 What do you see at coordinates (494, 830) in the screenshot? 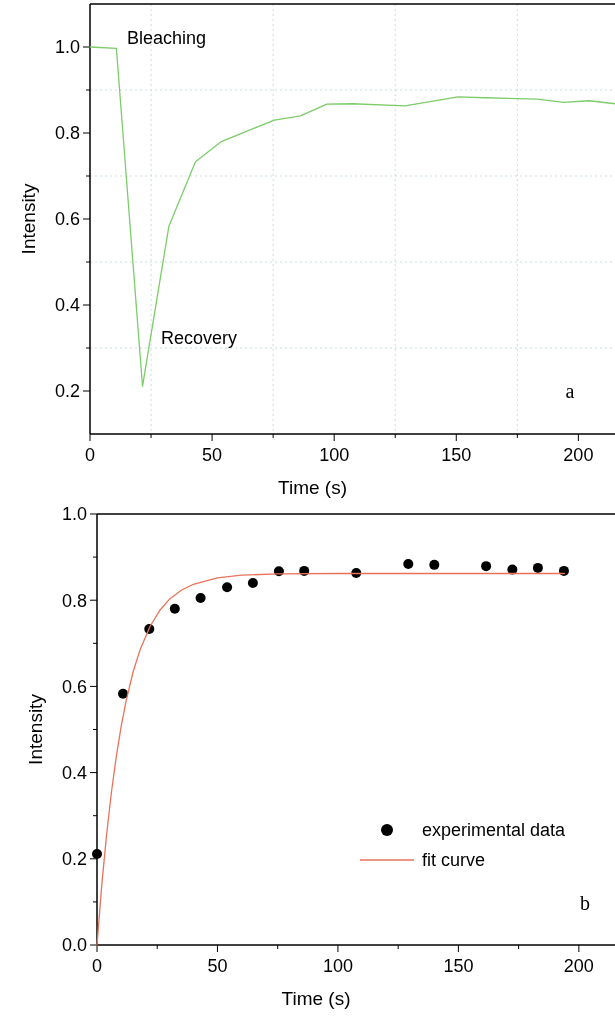
I see `legend-label: experimental data` at bounding box center [494, 830].